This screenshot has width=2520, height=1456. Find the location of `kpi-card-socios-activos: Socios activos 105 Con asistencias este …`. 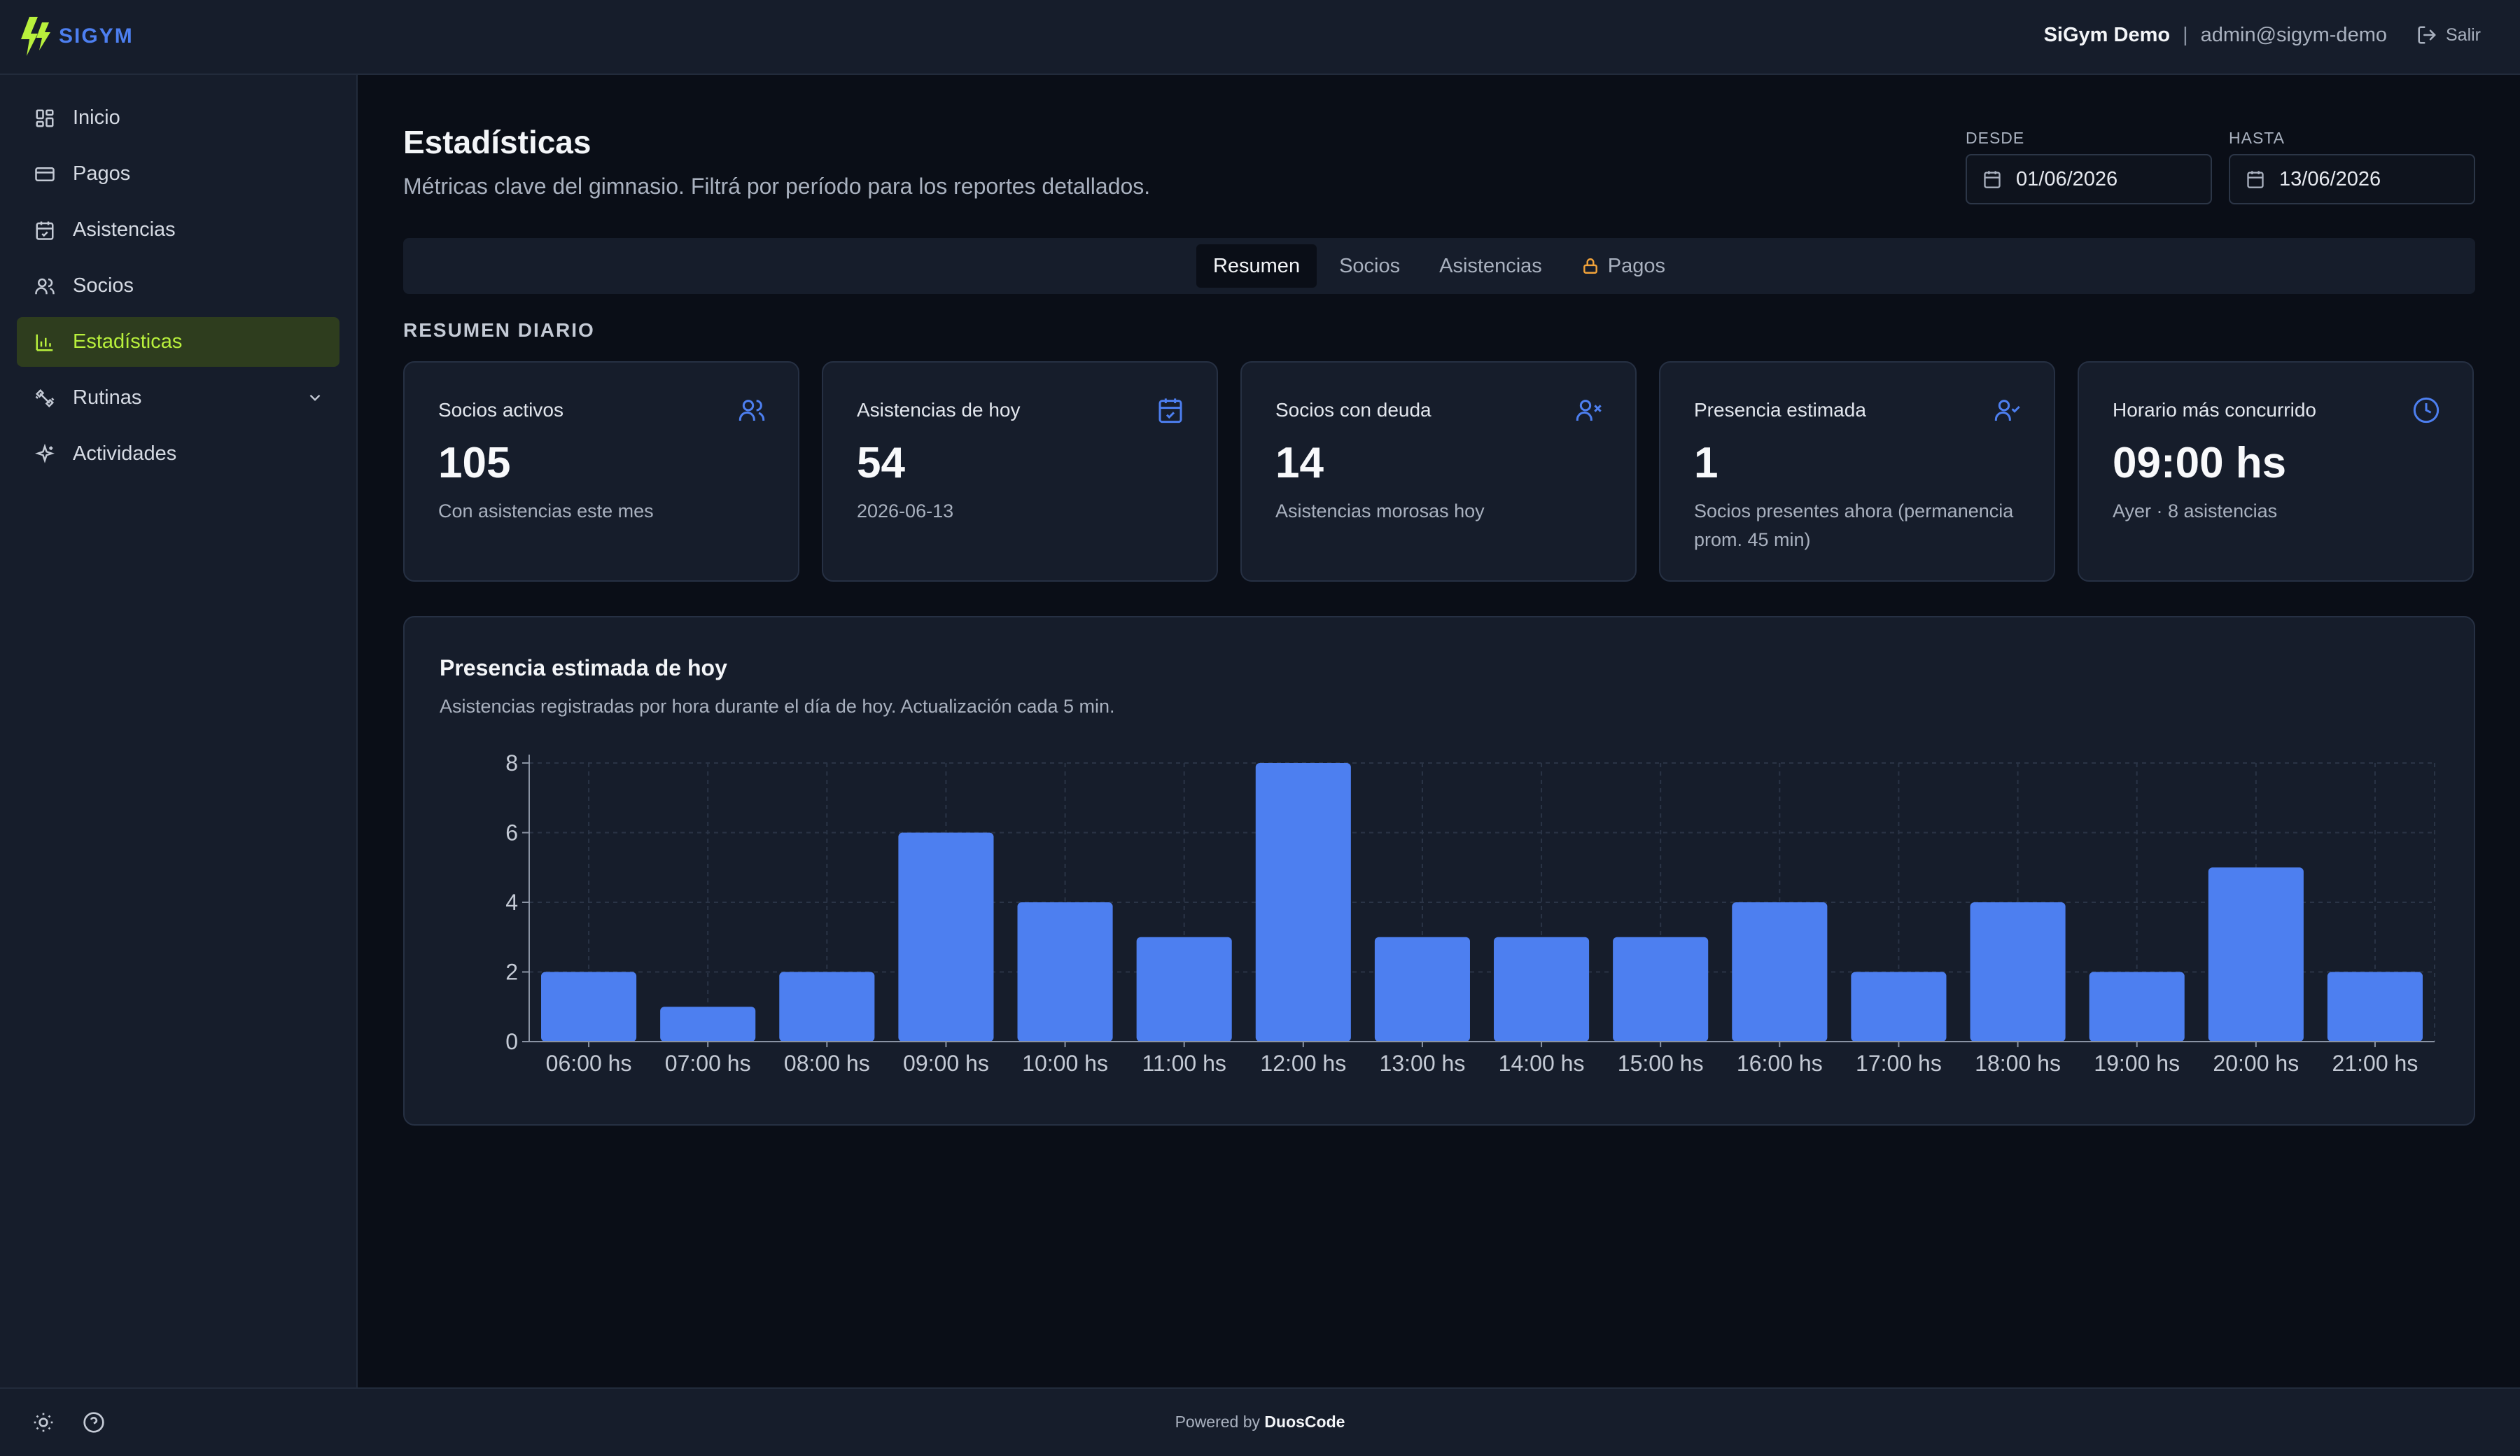

kpi-card-socios-activos: Socios activos 105 Con asistencias este … is located at coordinates (601, 471).